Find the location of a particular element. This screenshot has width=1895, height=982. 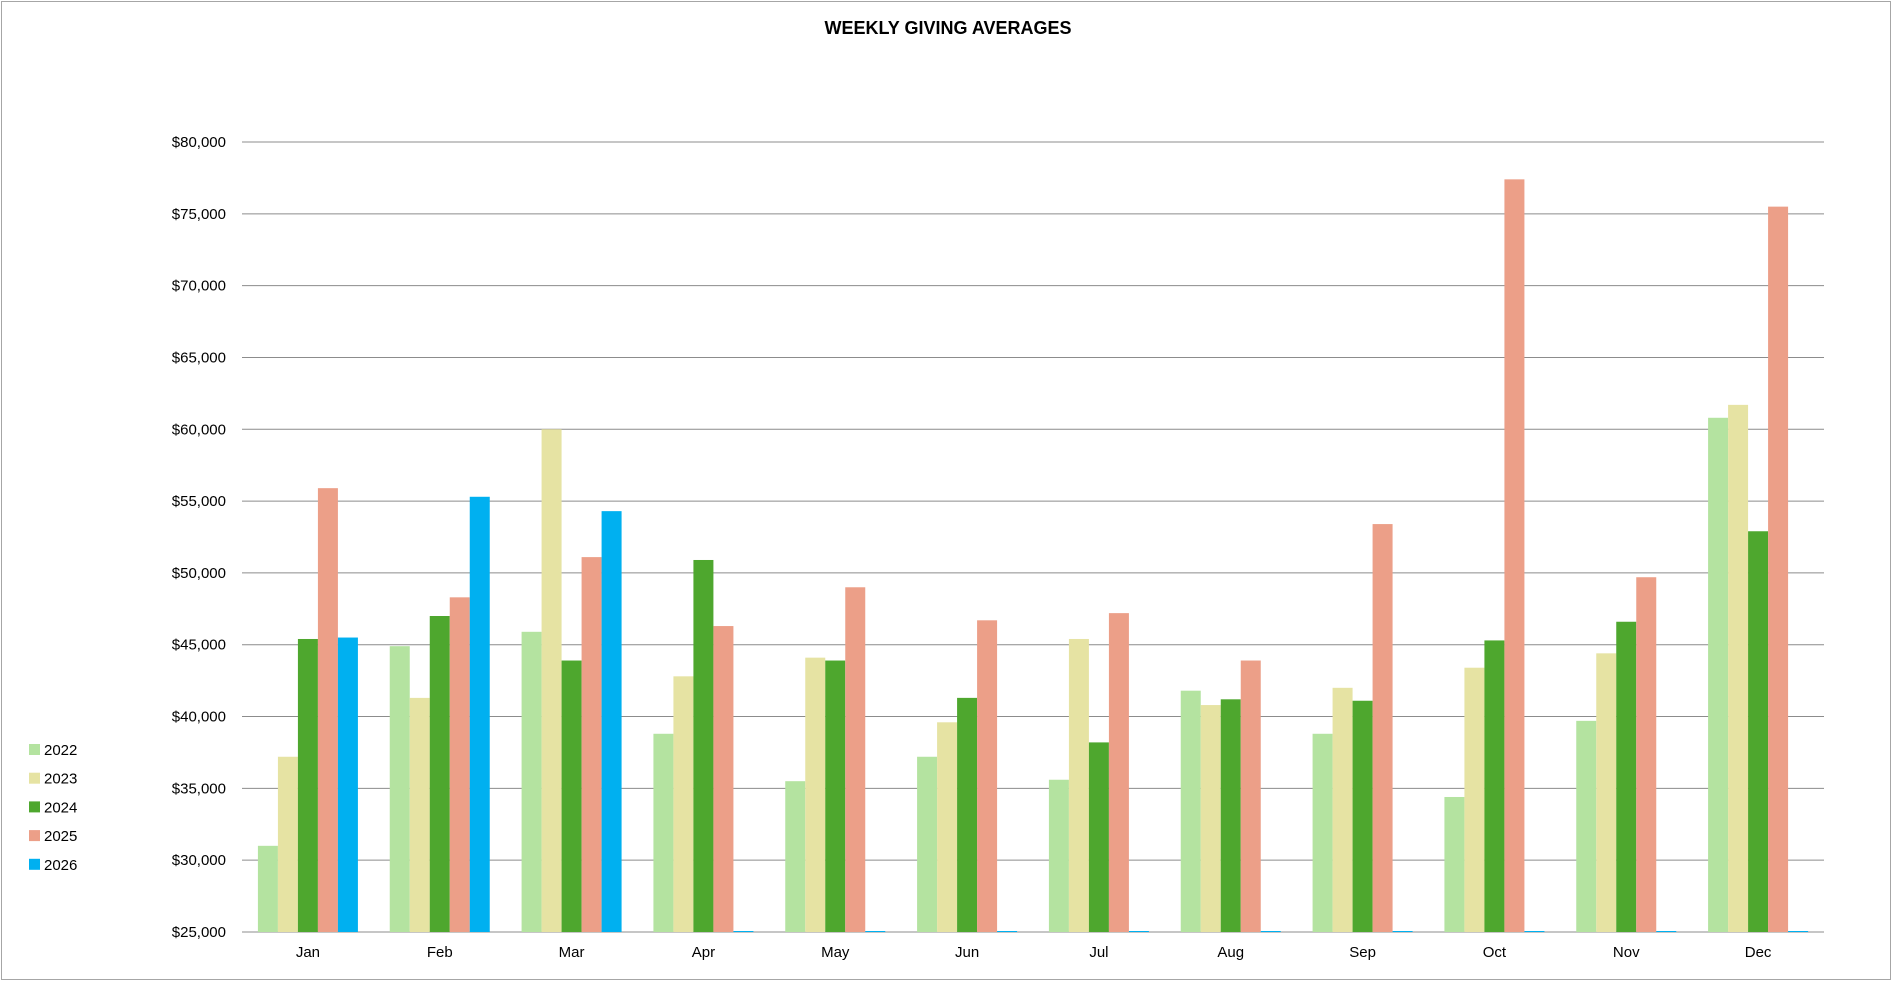

x-tick-label: Jan is located at coordinates (308, 952).